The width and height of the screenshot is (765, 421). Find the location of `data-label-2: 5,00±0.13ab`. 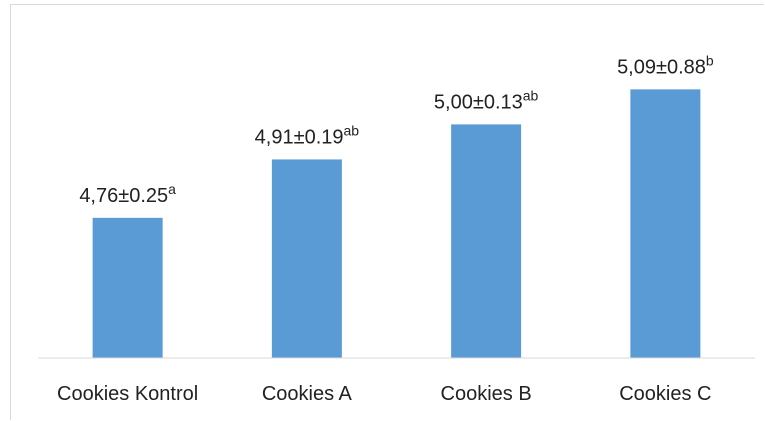

data-label-2: 5,00±0.13ab is located at coordinates (486, 100).